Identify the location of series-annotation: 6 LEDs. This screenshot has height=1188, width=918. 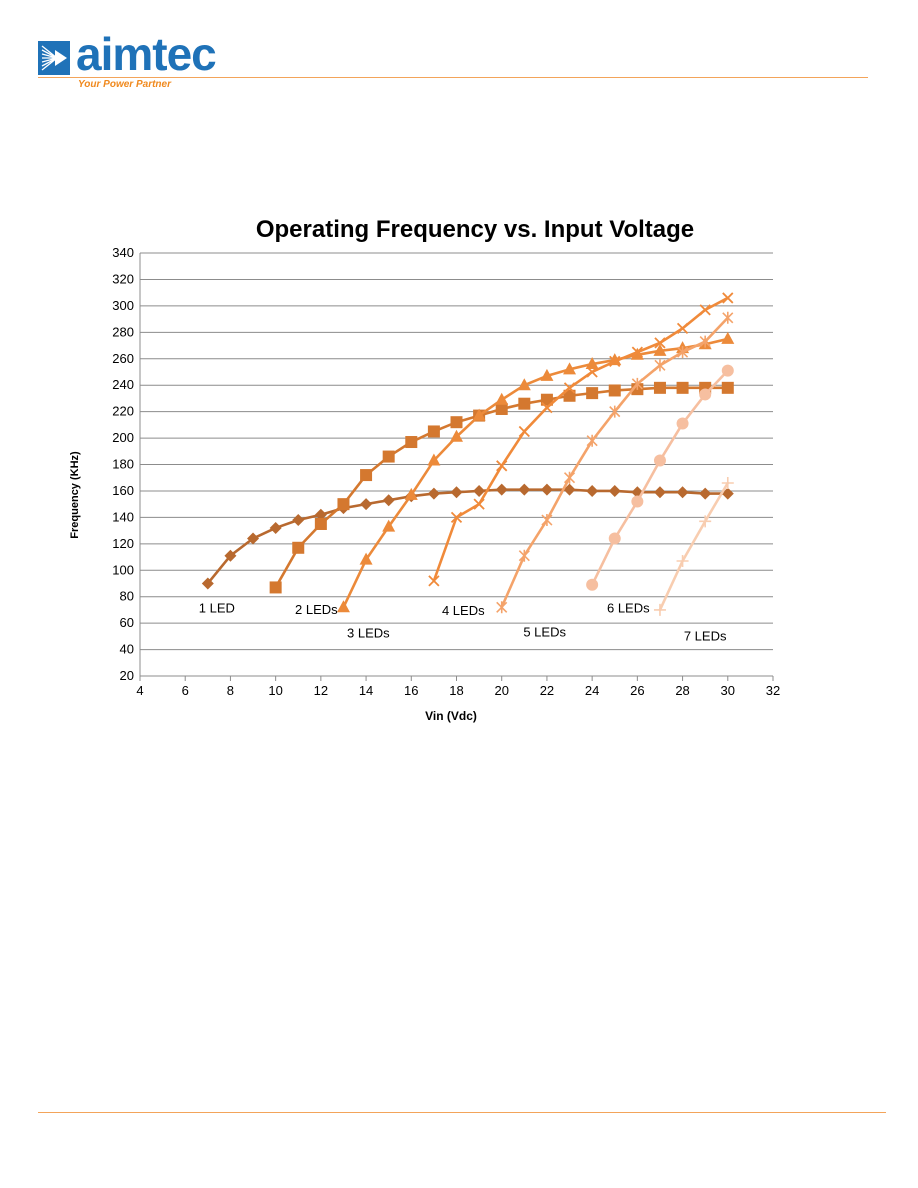
(628, 608).